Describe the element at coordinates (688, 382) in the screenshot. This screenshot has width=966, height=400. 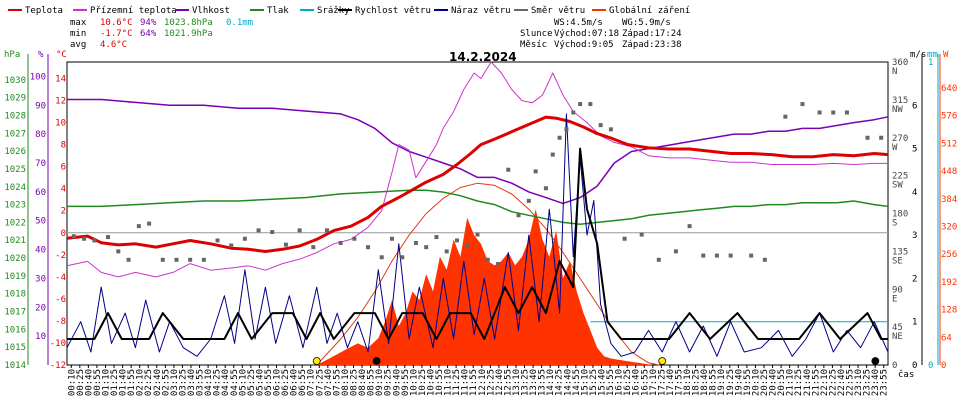
I see `x-label-72: 18:10` at that location.